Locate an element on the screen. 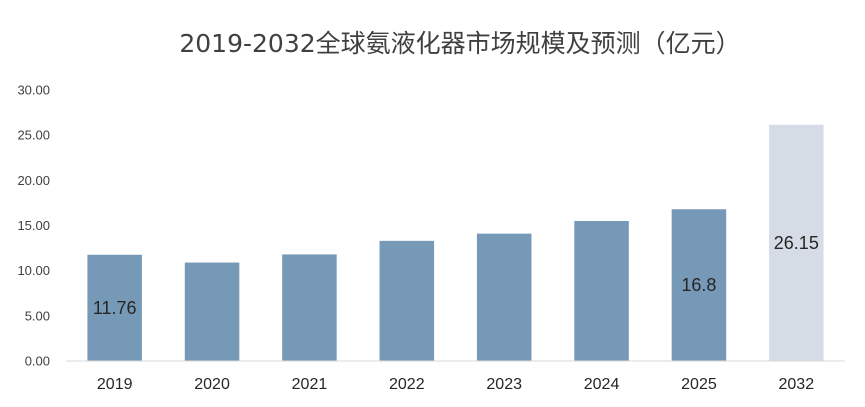  data-label-2025: 16.8 is located at coordinates (698, 285).